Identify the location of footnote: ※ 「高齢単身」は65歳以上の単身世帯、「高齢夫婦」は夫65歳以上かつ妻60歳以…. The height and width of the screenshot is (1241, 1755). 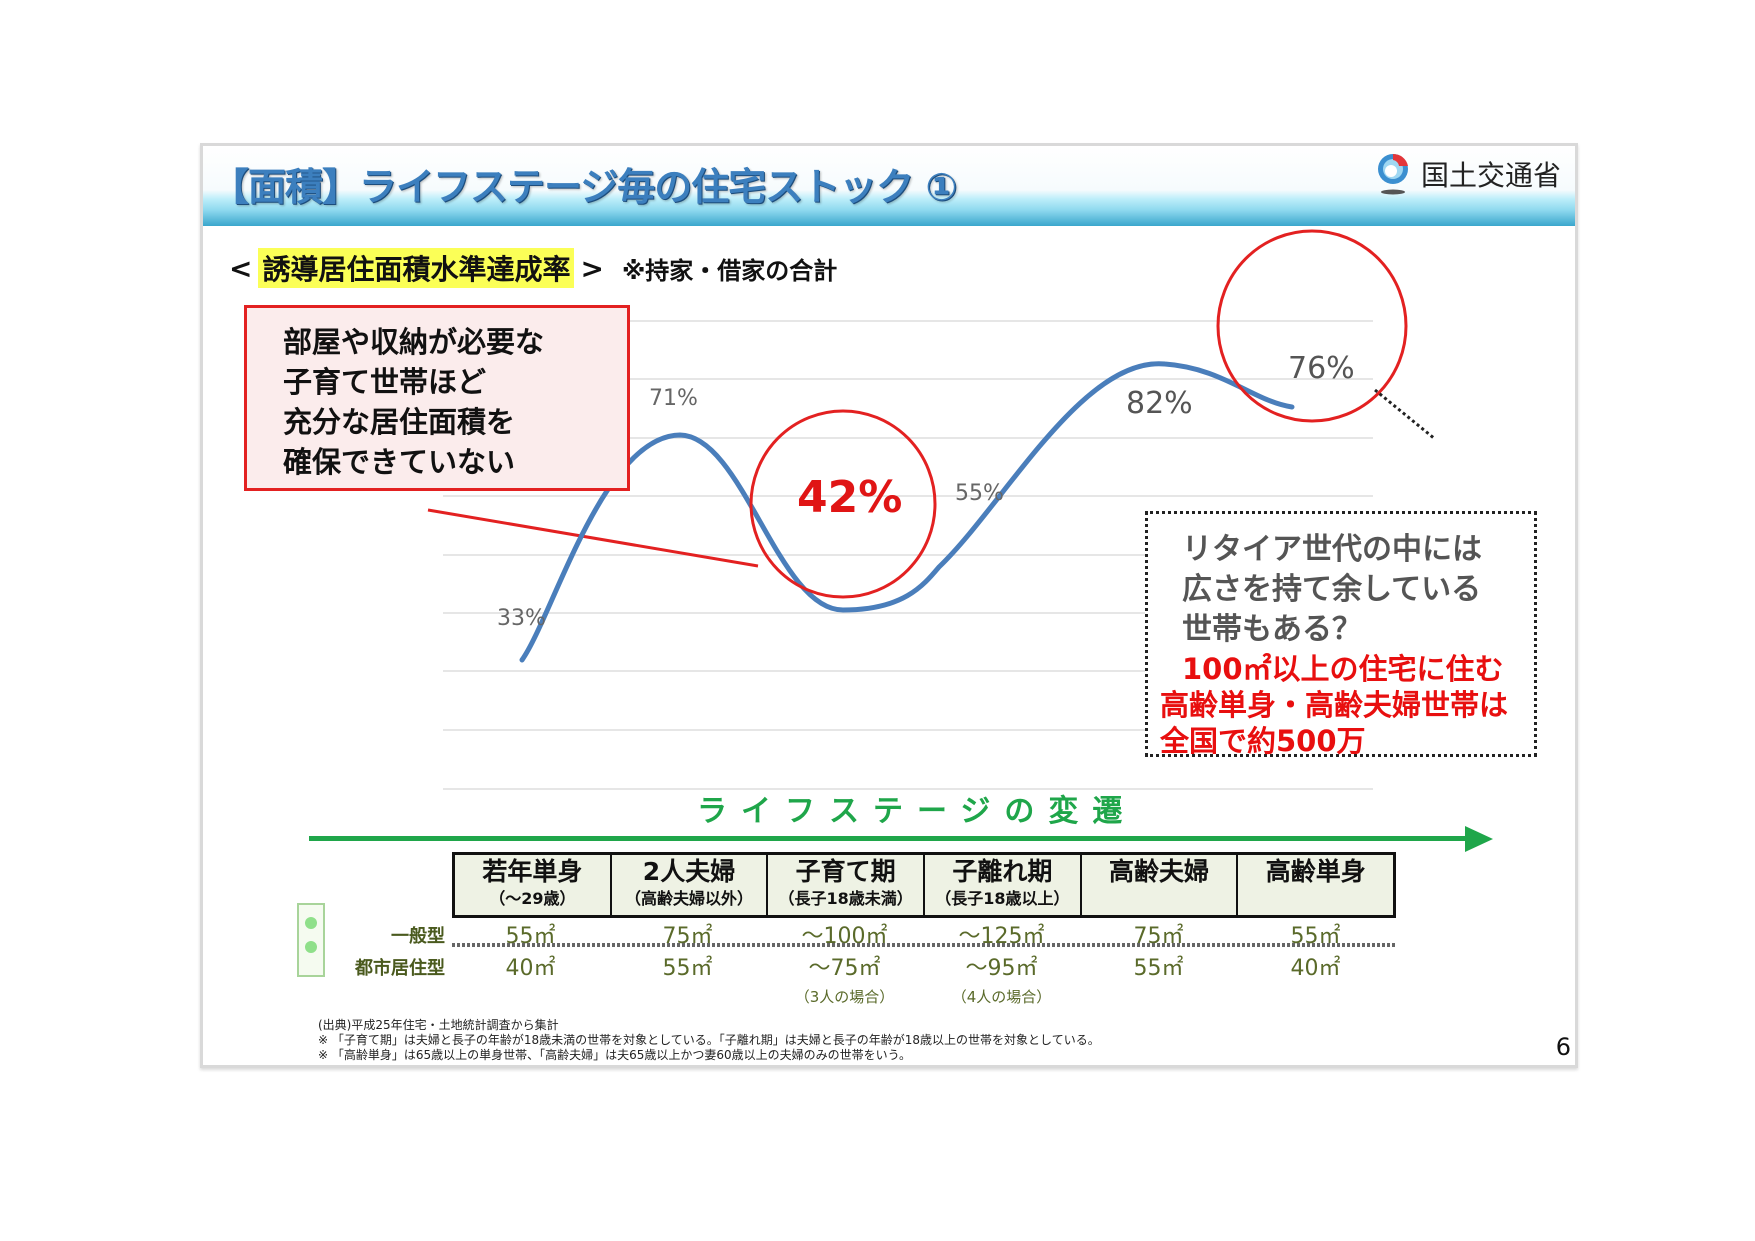
(614, 1055).